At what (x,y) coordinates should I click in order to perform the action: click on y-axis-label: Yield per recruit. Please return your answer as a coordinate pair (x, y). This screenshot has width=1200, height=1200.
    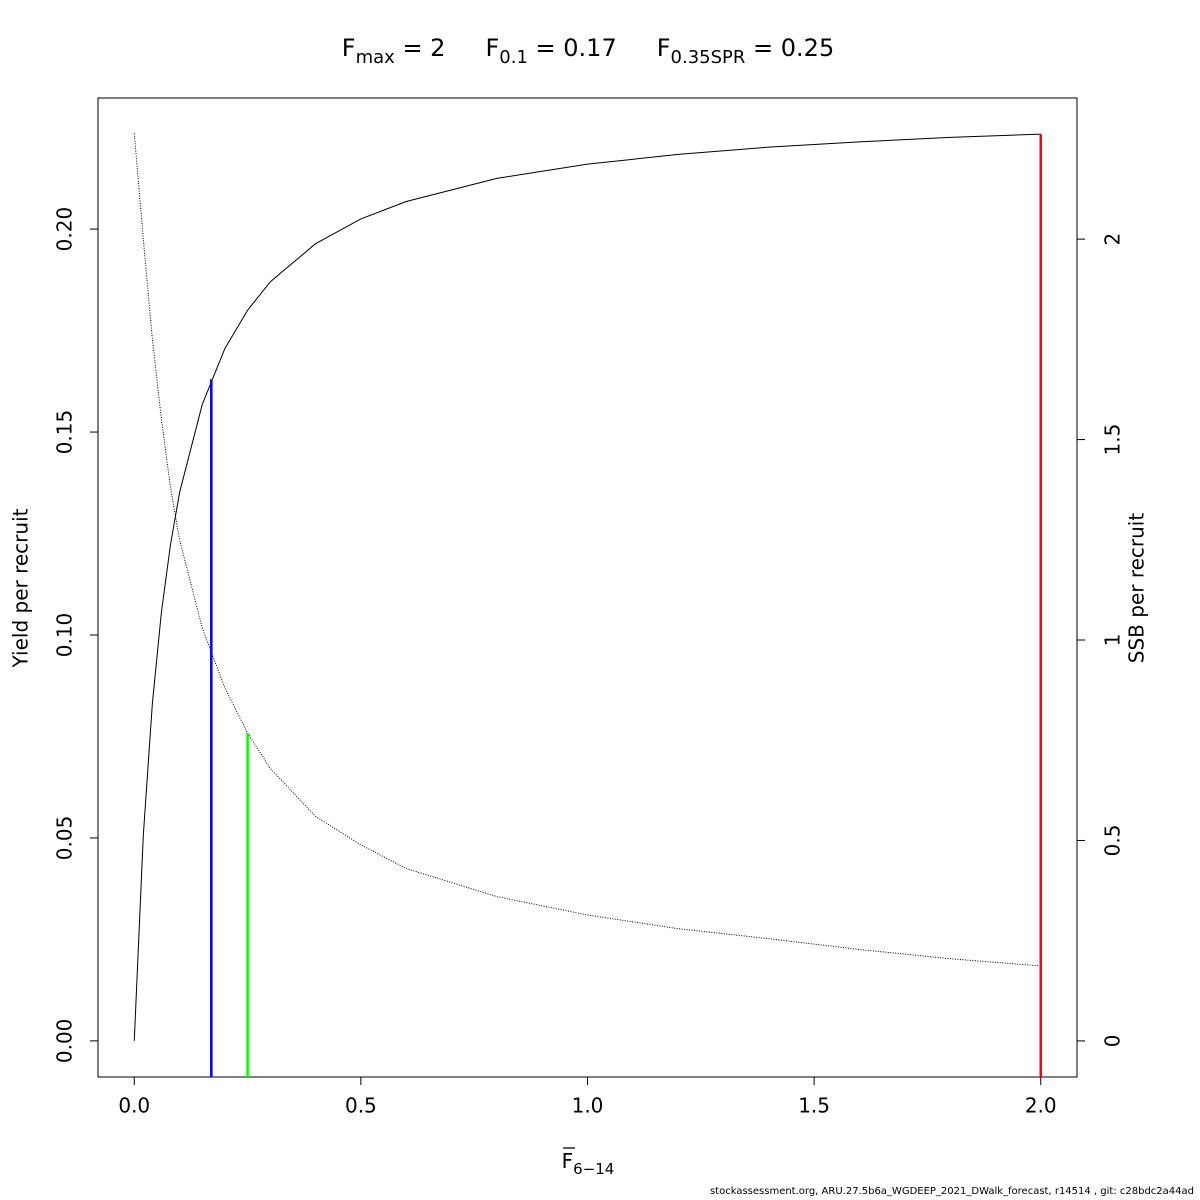
    Looking at the image, I should click on (21, 588).